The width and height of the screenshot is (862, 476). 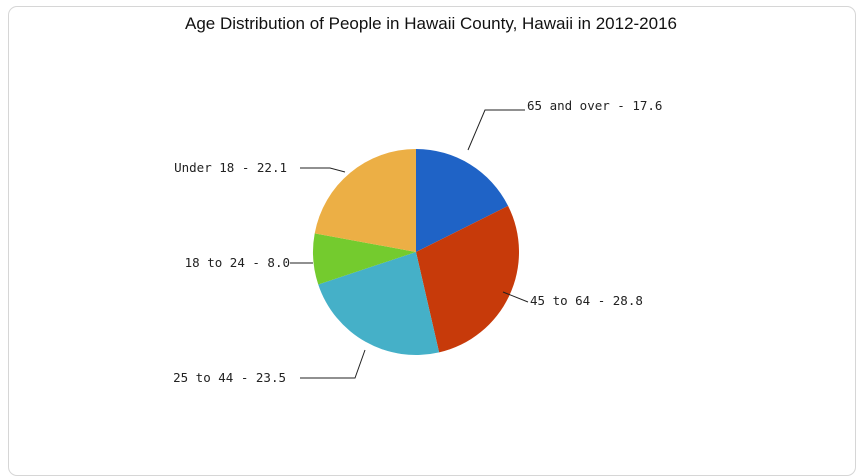 I want to click on slice-label-65-and-over: 65 and over - 17.6, so click(x=594, y=105).